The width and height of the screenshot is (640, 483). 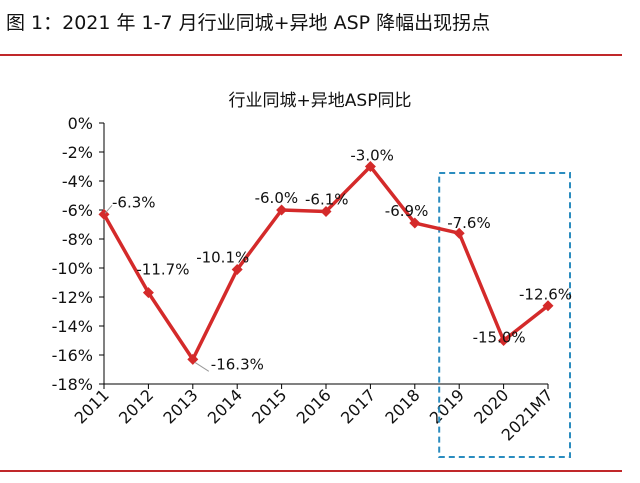 What do you see at coordinates (277, 198) in the screenshot?
I see `data-label: -6.0%` at bounding box center [277, 198].